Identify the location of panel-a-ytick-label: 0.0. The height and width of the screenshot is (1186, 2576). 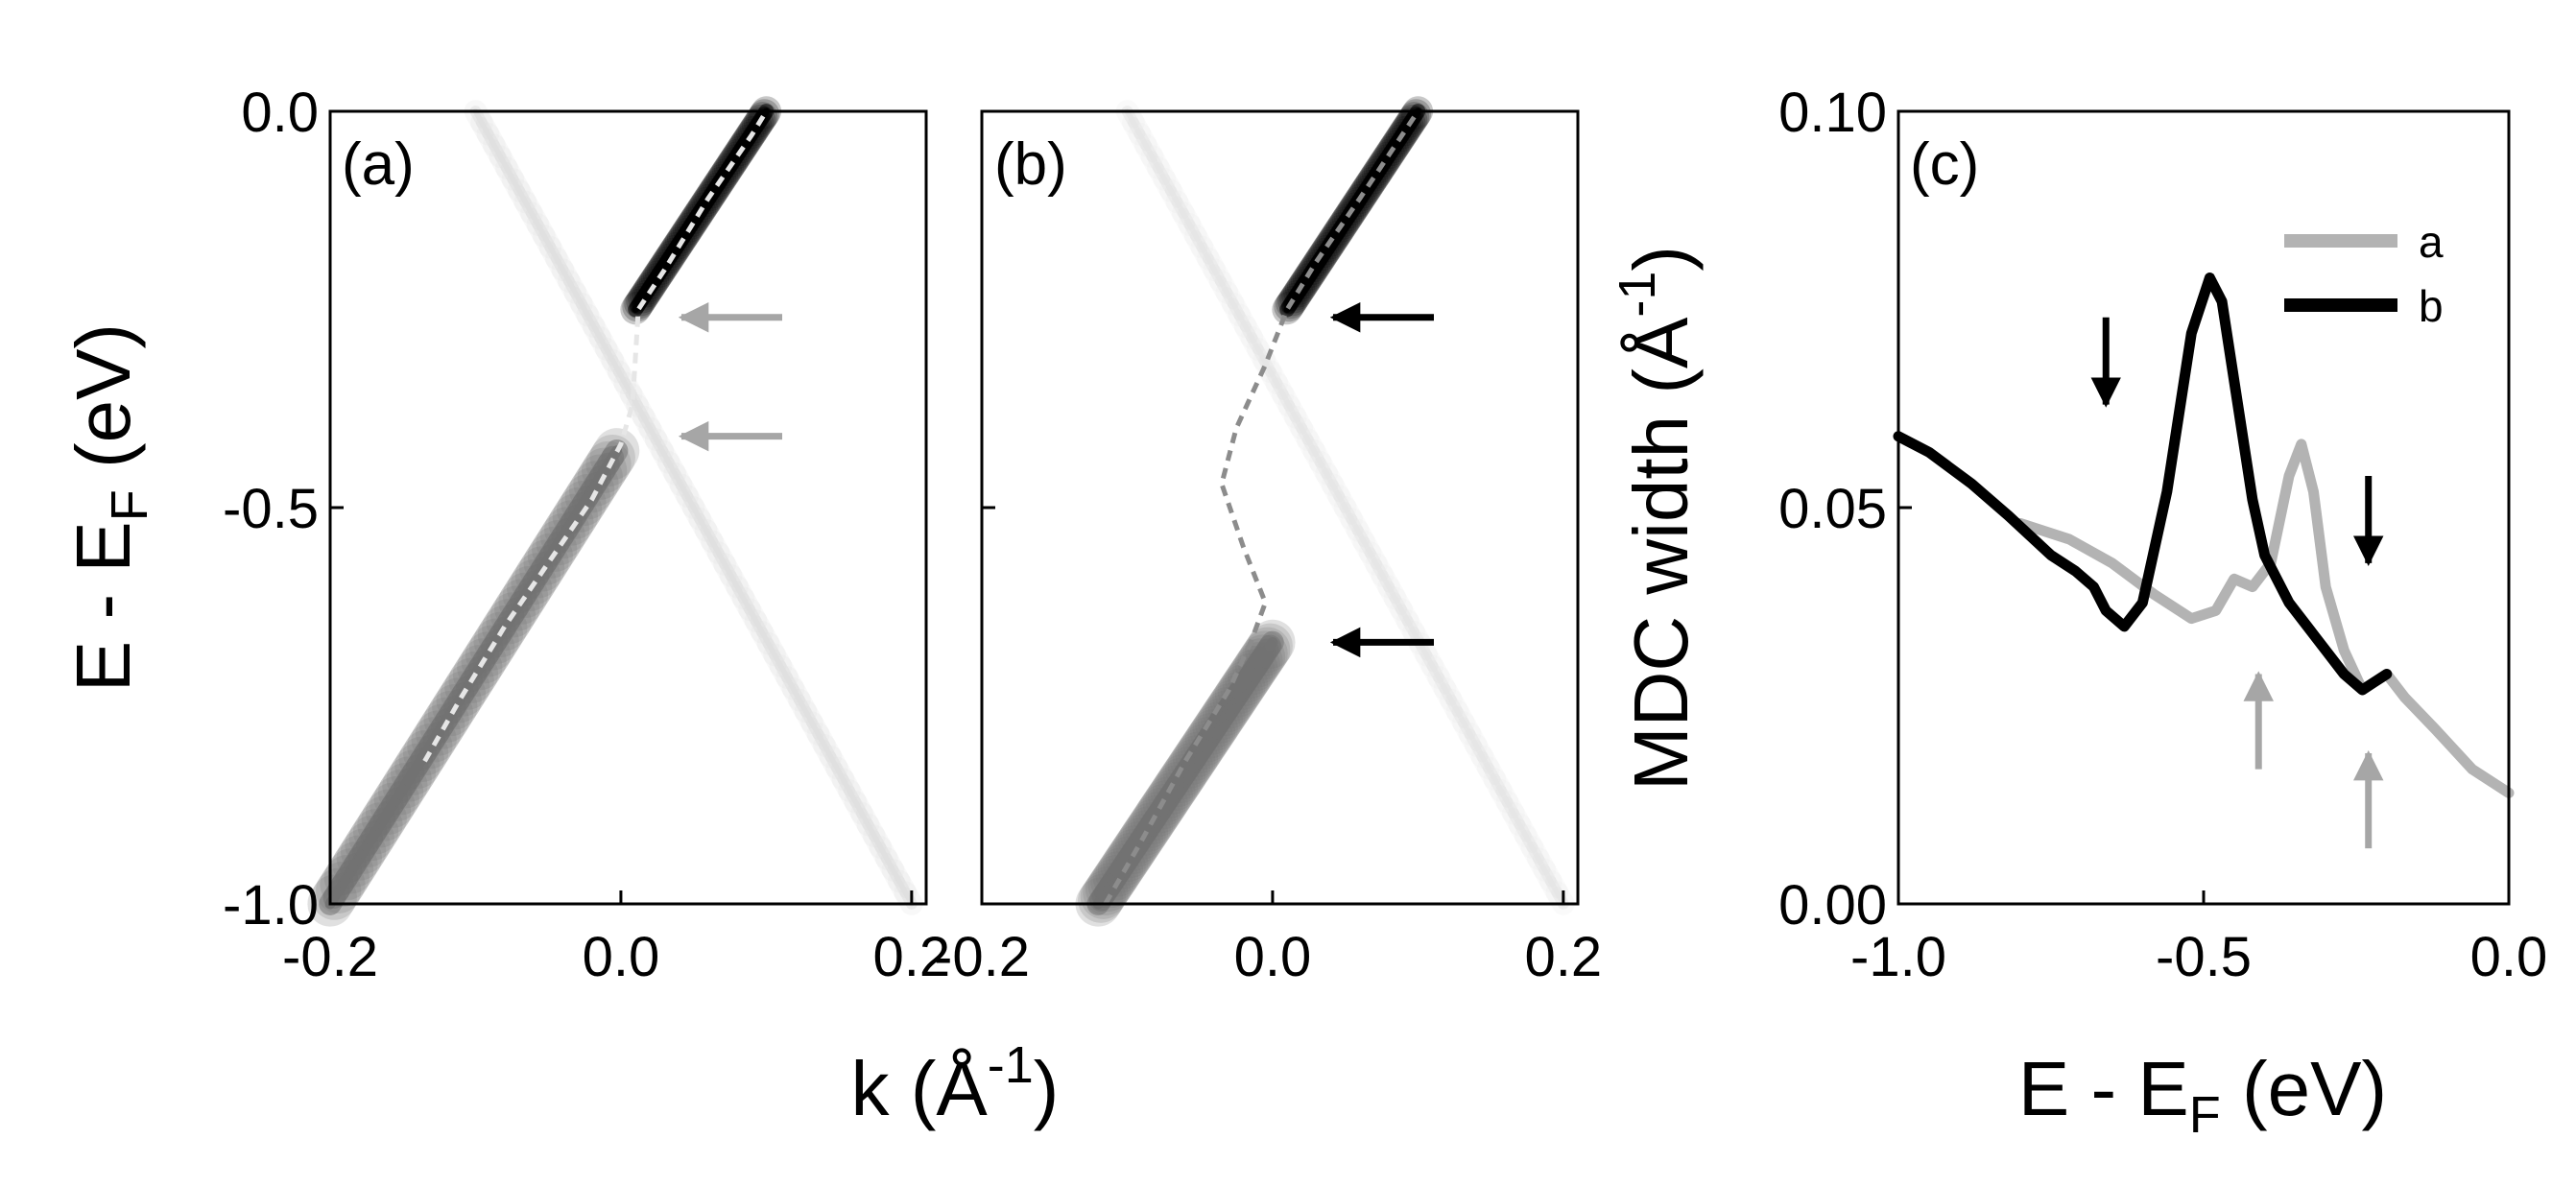
(280, 113).